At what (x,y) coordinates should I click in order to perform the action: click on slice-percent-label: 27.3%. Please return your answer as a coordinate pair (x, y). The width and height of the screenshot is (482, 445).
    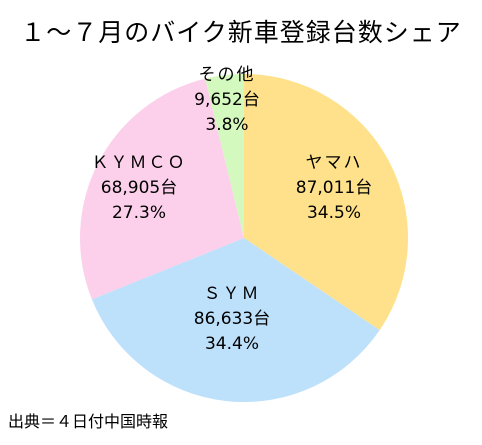
    Looking at the image, I should click on (139, 213).